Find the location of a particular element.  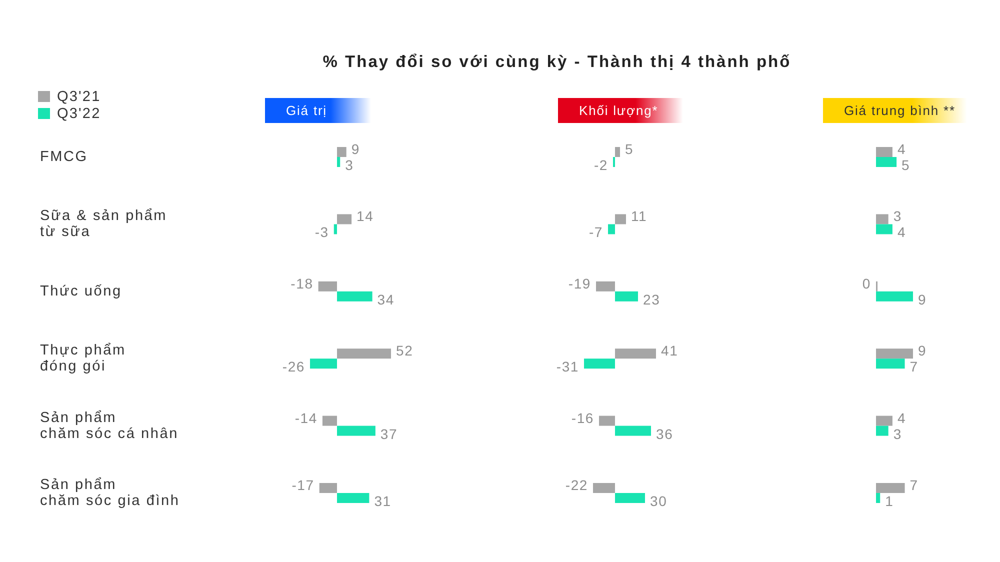

y-tick-label: Sữa & sản phẩm từ sữa is located at coordinates (104, 224).